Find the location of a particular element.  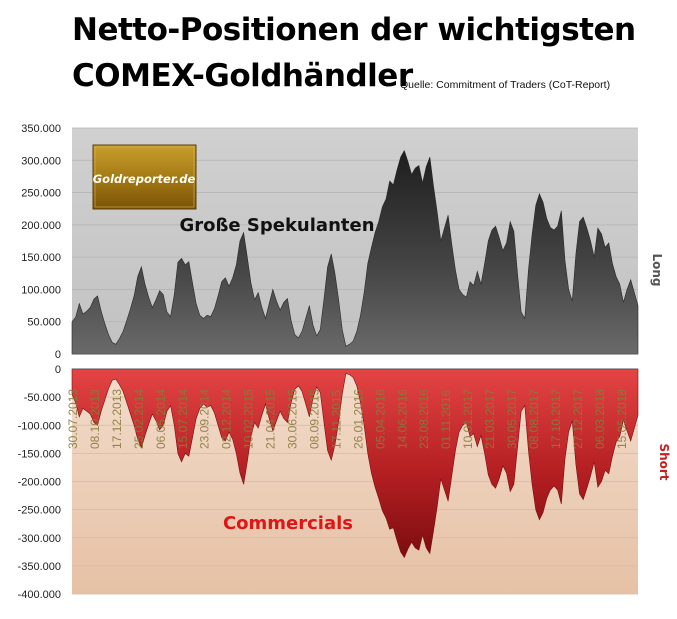

top-y-tick-label: 200.000 is located at coordinates (41, 226).